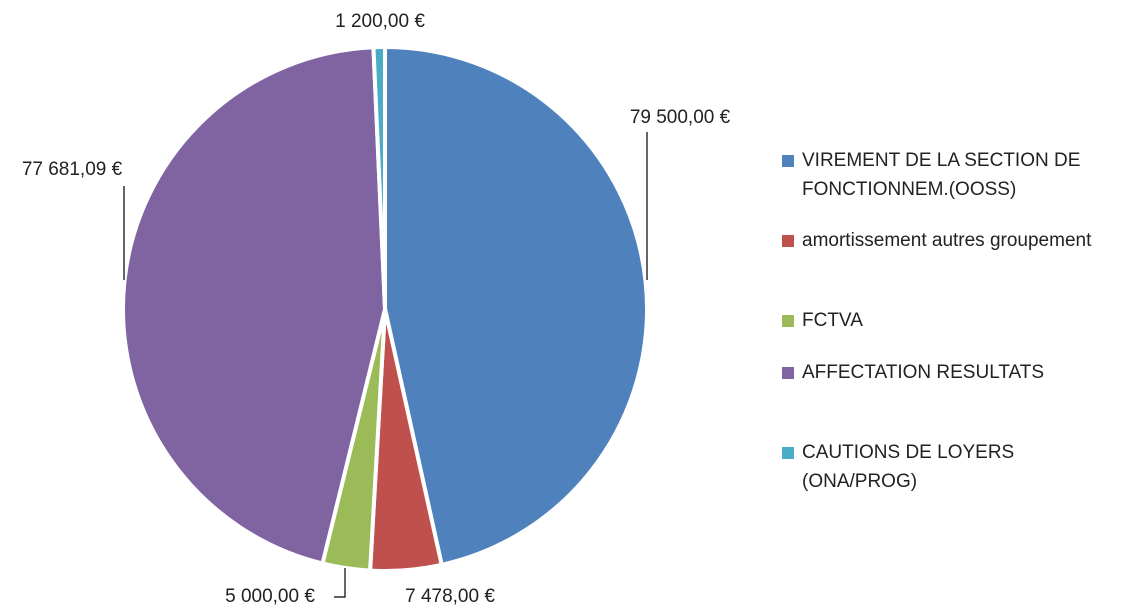 Image resolution: width=1125 pixels, height=609 pixels. Describe the element at coordinates (450, 596) in the screenshot. I see `data-label: 7 478,00 €` at that location.